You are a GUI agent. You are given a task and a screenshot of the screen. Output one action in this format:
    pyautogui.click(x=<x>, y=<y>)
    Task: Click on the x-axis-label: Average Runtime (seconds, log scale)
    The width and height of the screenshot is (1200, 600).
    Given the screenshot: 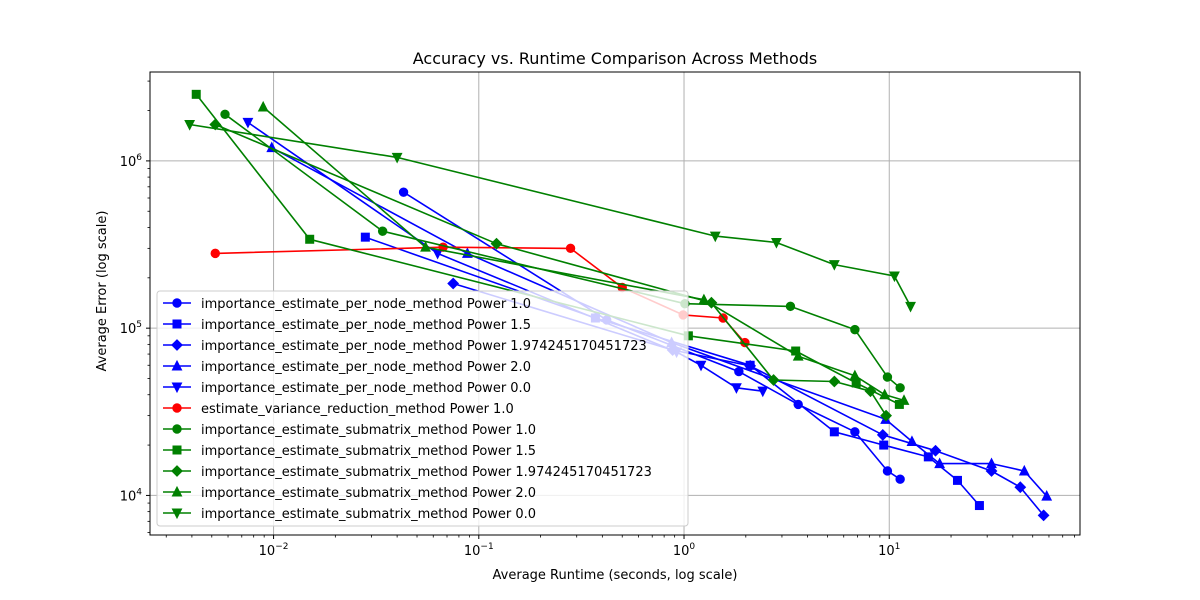 What is the action you would take?
    pyautogui.click(x=615, y=575)
    